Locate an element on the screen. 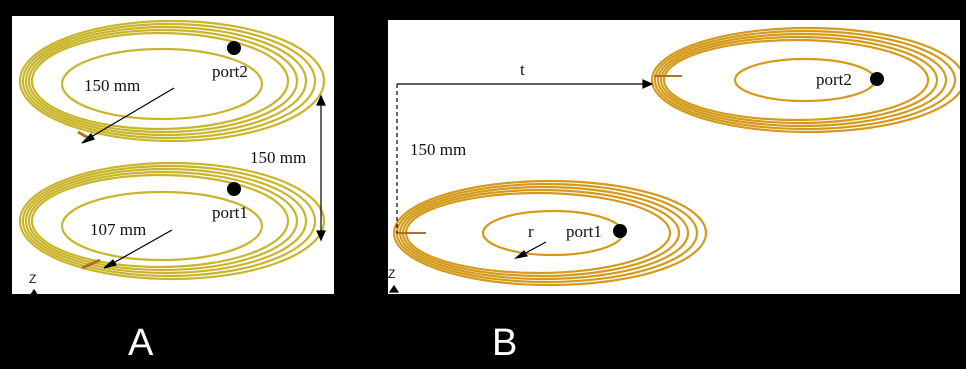 This screenshot has height=369, width=966. top-radius-arrow is located at coordinates (130, 114).